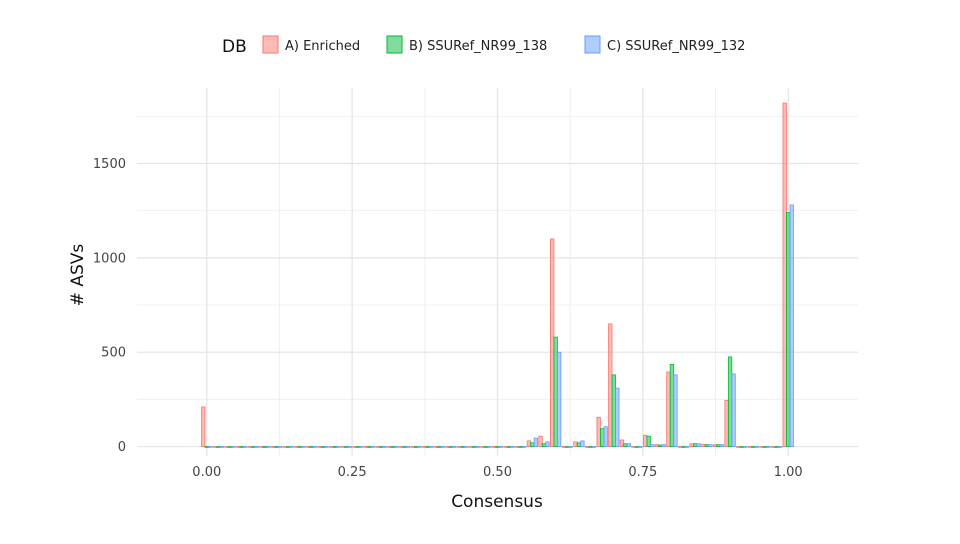 This screenshot has height=544, width=960. I want to click on legend-label-b-ssuref-nr99-138: B) SSURef_NR99_138, so click(478, 46).